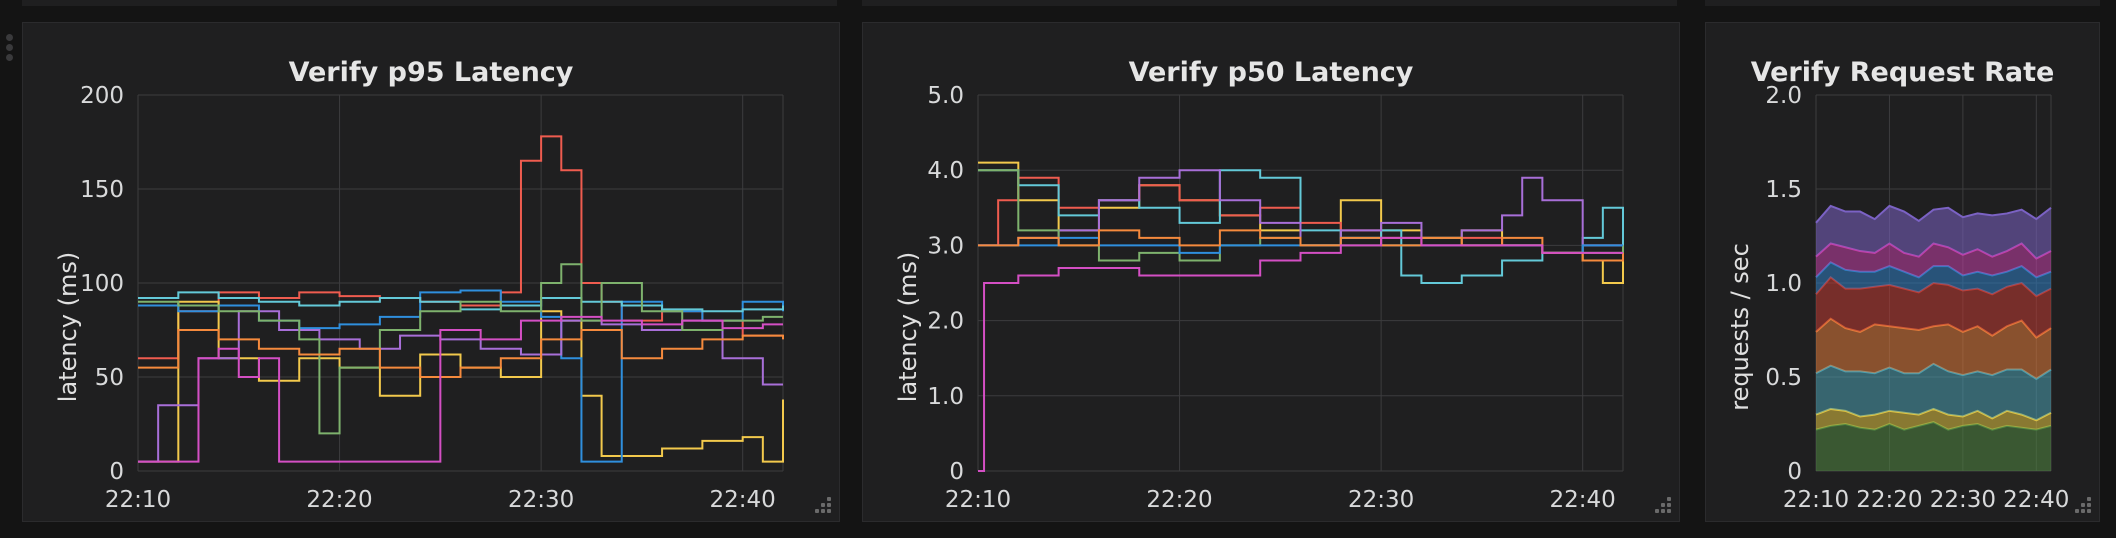  I want to click on y-tick-label: 100, so click(102, 284).